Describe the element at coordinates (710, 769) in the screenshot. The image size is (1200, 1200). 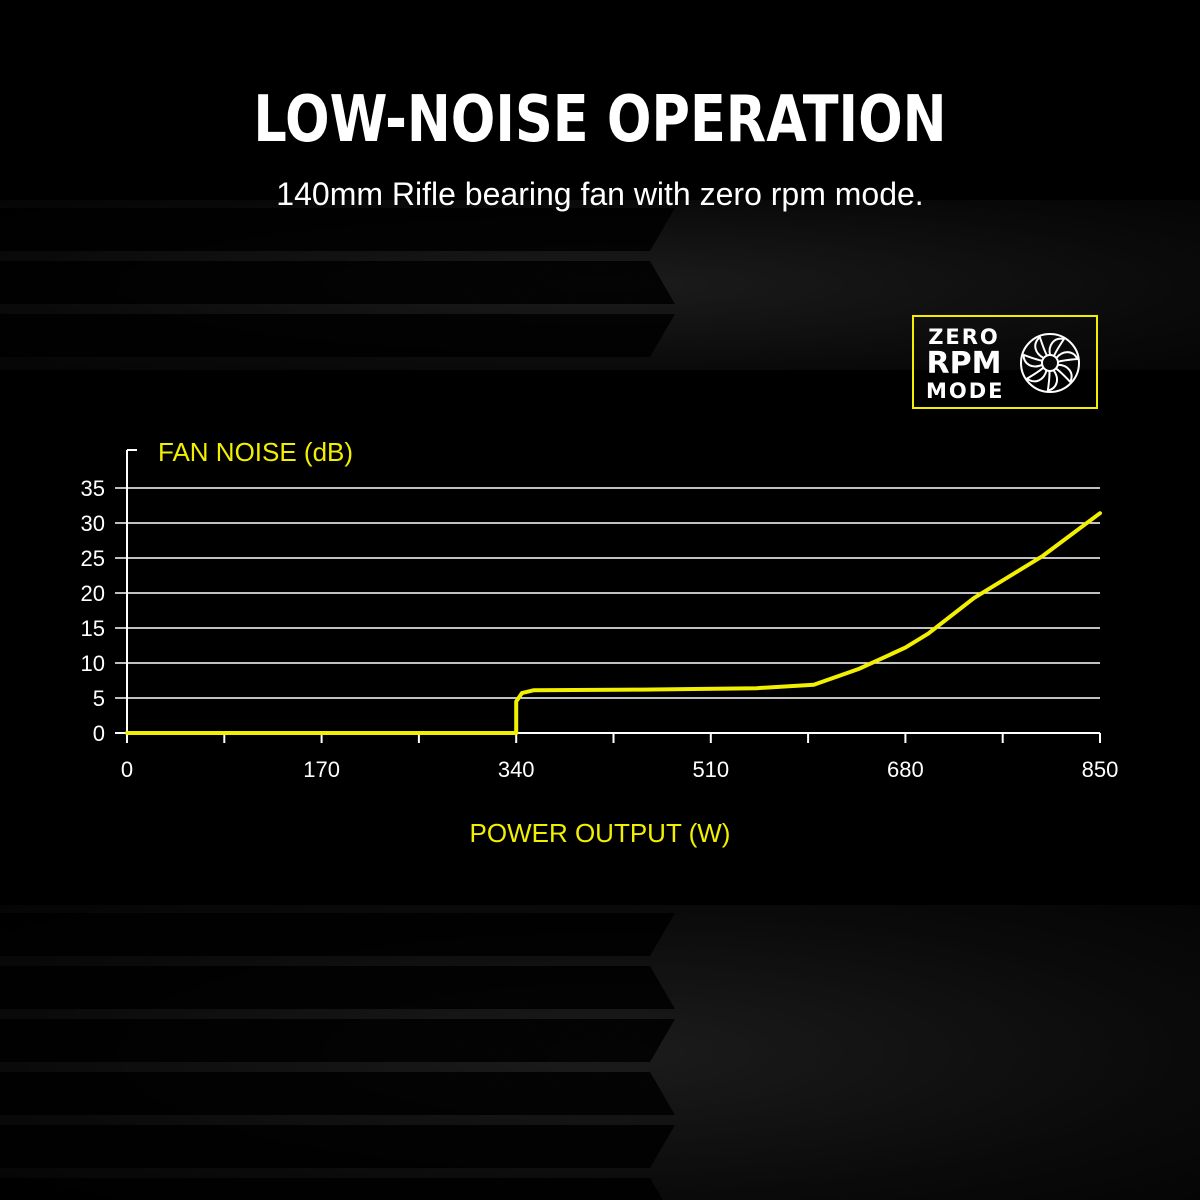
I see `x-tick-label: 510` at that location.